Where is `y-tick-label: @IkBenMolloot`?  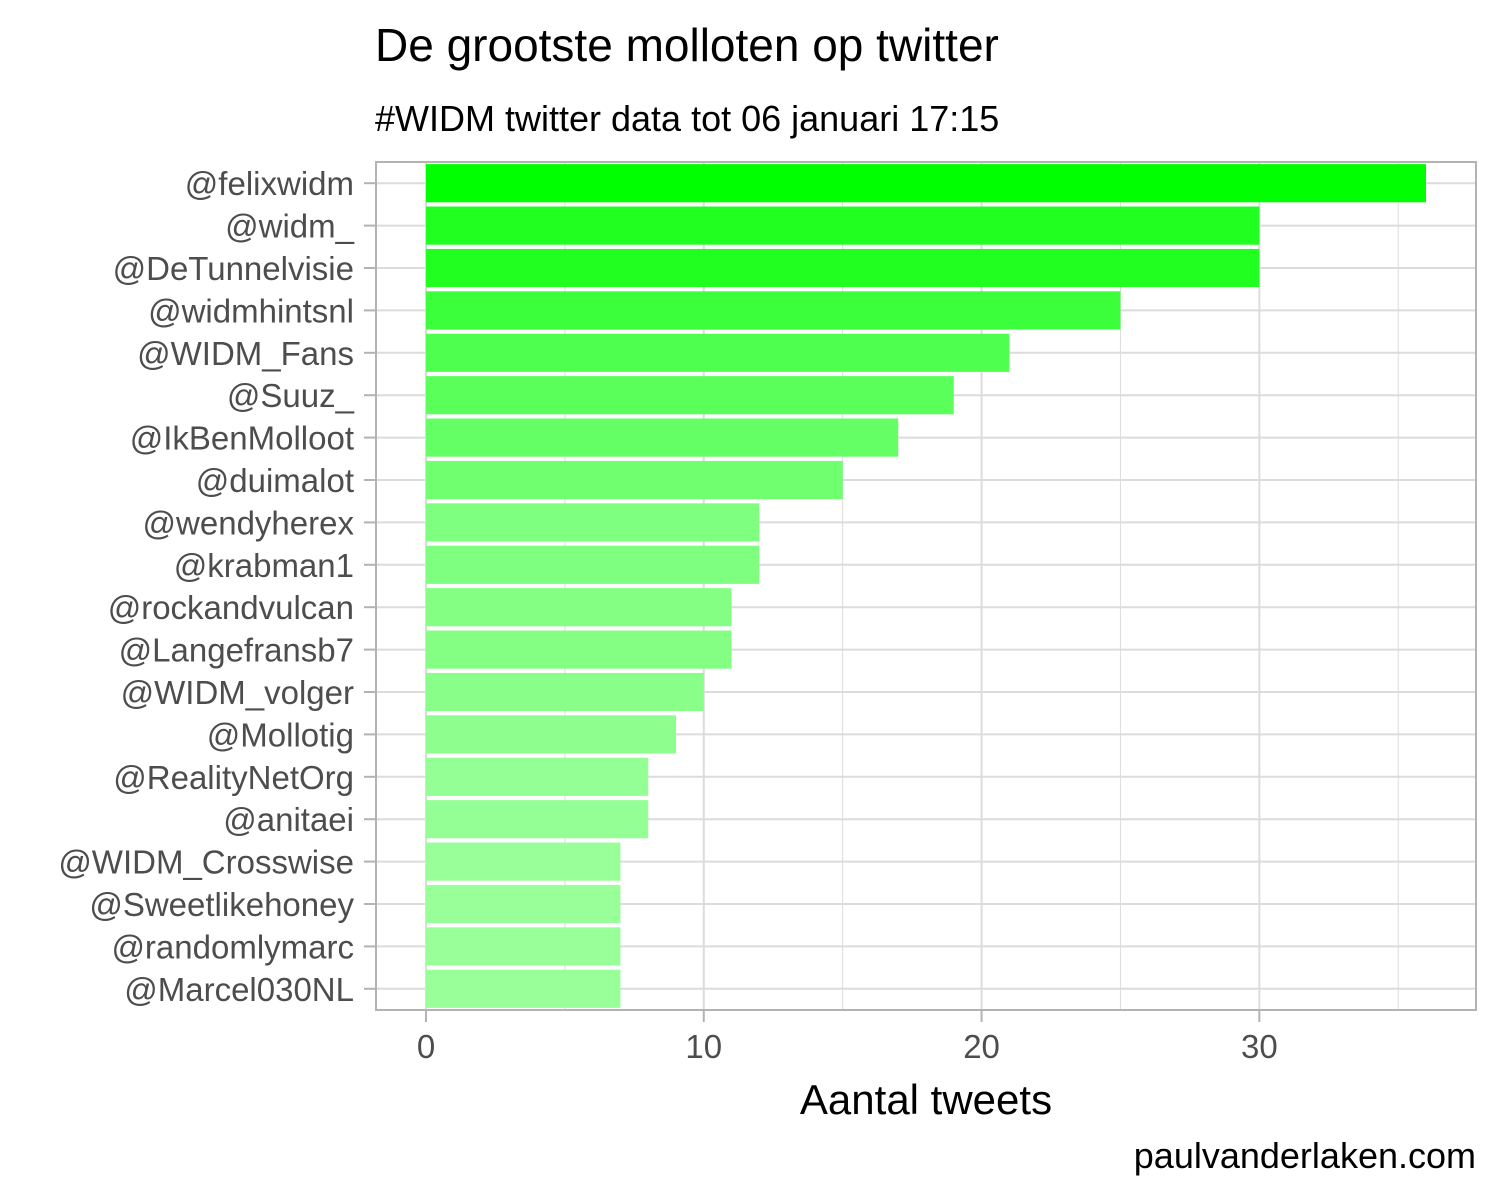 y-tick-label: @IkBenMolloot is located at coordinates (242, 438).